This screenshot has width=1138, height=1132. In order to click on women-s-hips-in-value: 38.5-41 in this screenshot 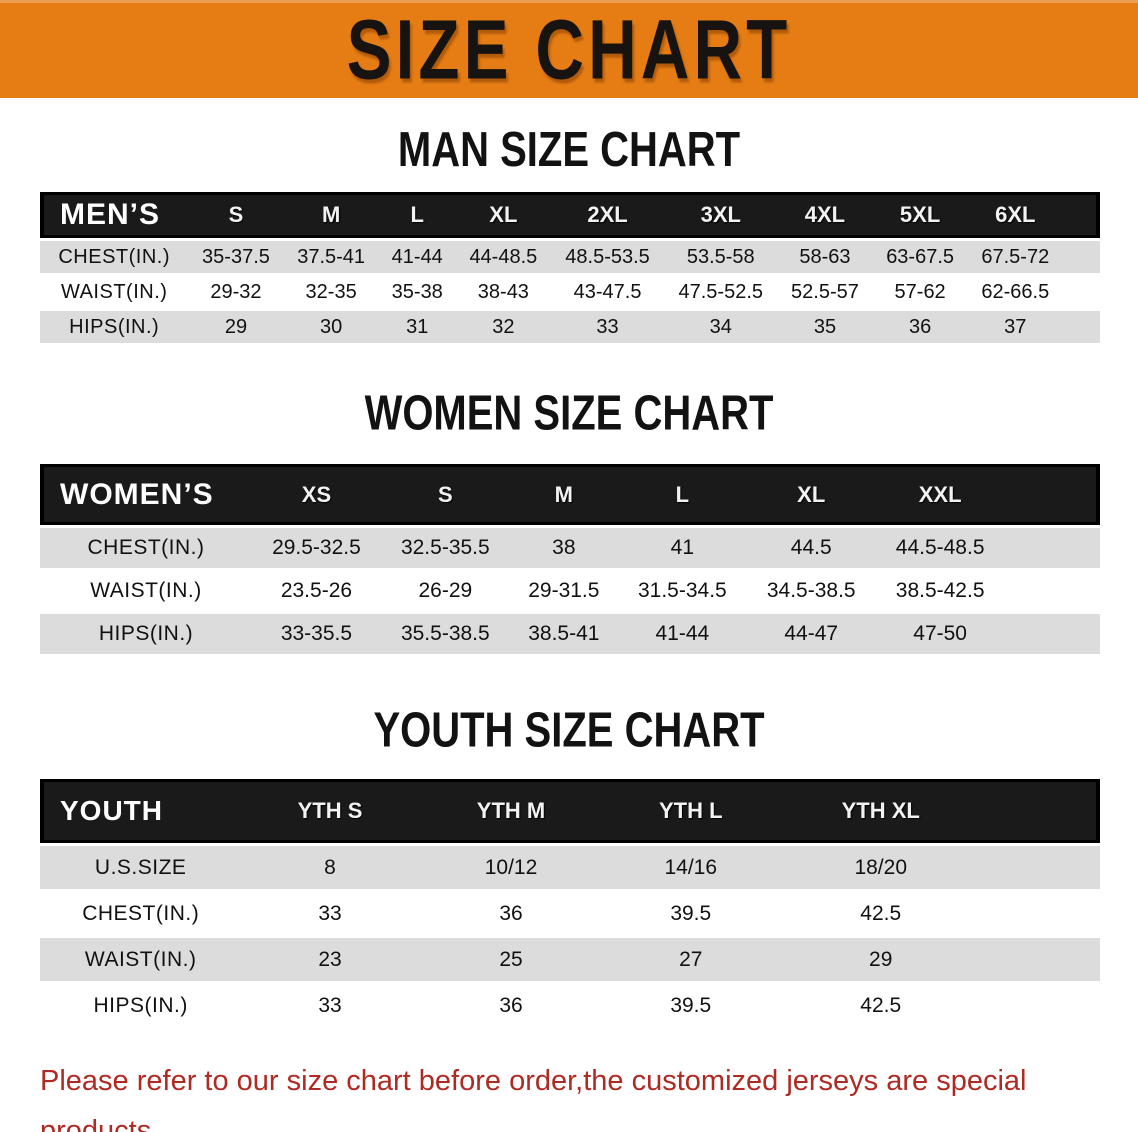, I will do `click(563, 634)`.